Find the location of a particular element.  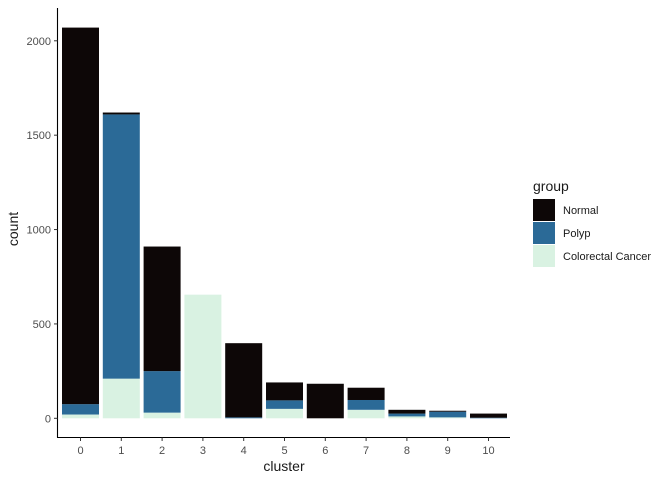

bar-cluster-7-colorectal-cancer is located at coordinates (366, 414).